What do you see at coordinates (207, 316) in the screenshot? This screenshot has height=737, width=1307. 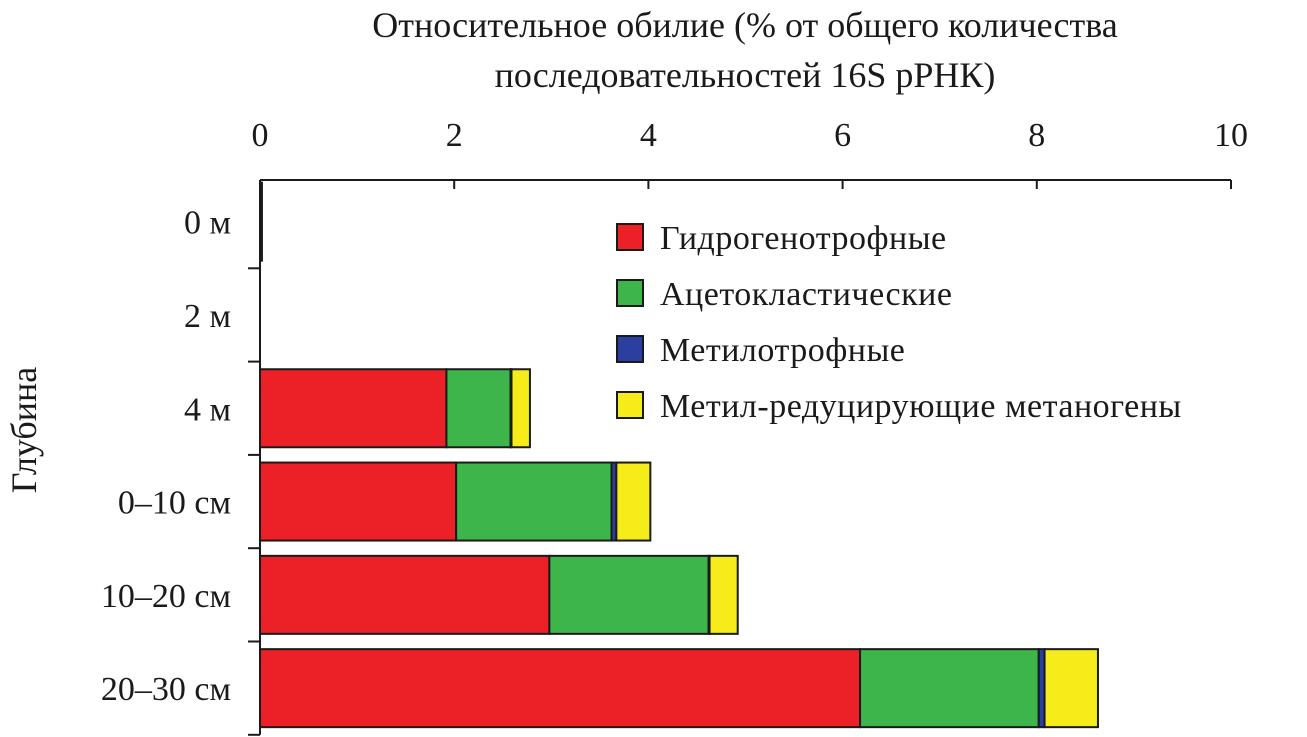 I see `category-label: 2 м` at bounding box center [207, 316].